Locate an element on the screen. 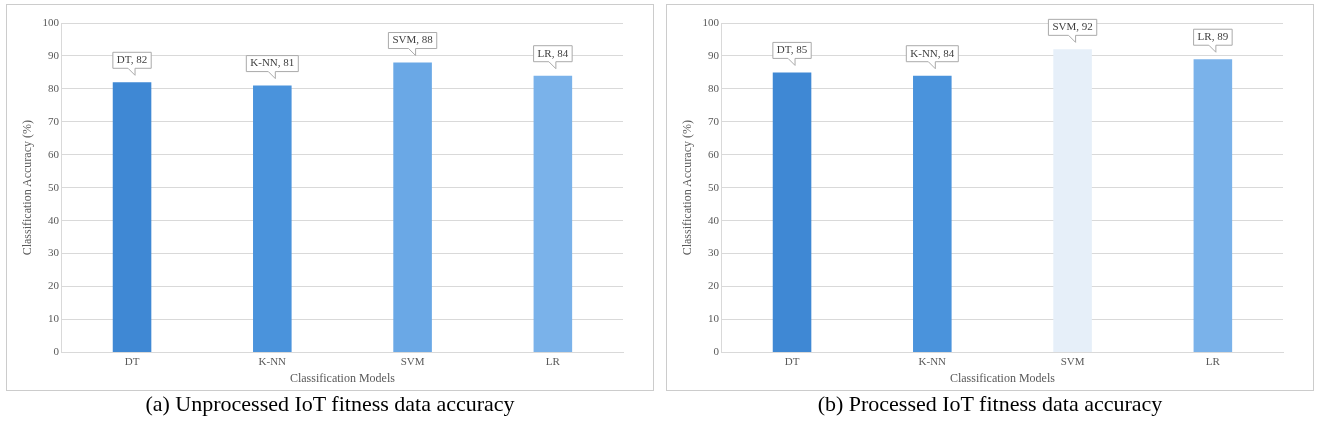 This screenshot has width=1322, height=443. data-label: LR, 89 is located at coordinates (1213, 36).